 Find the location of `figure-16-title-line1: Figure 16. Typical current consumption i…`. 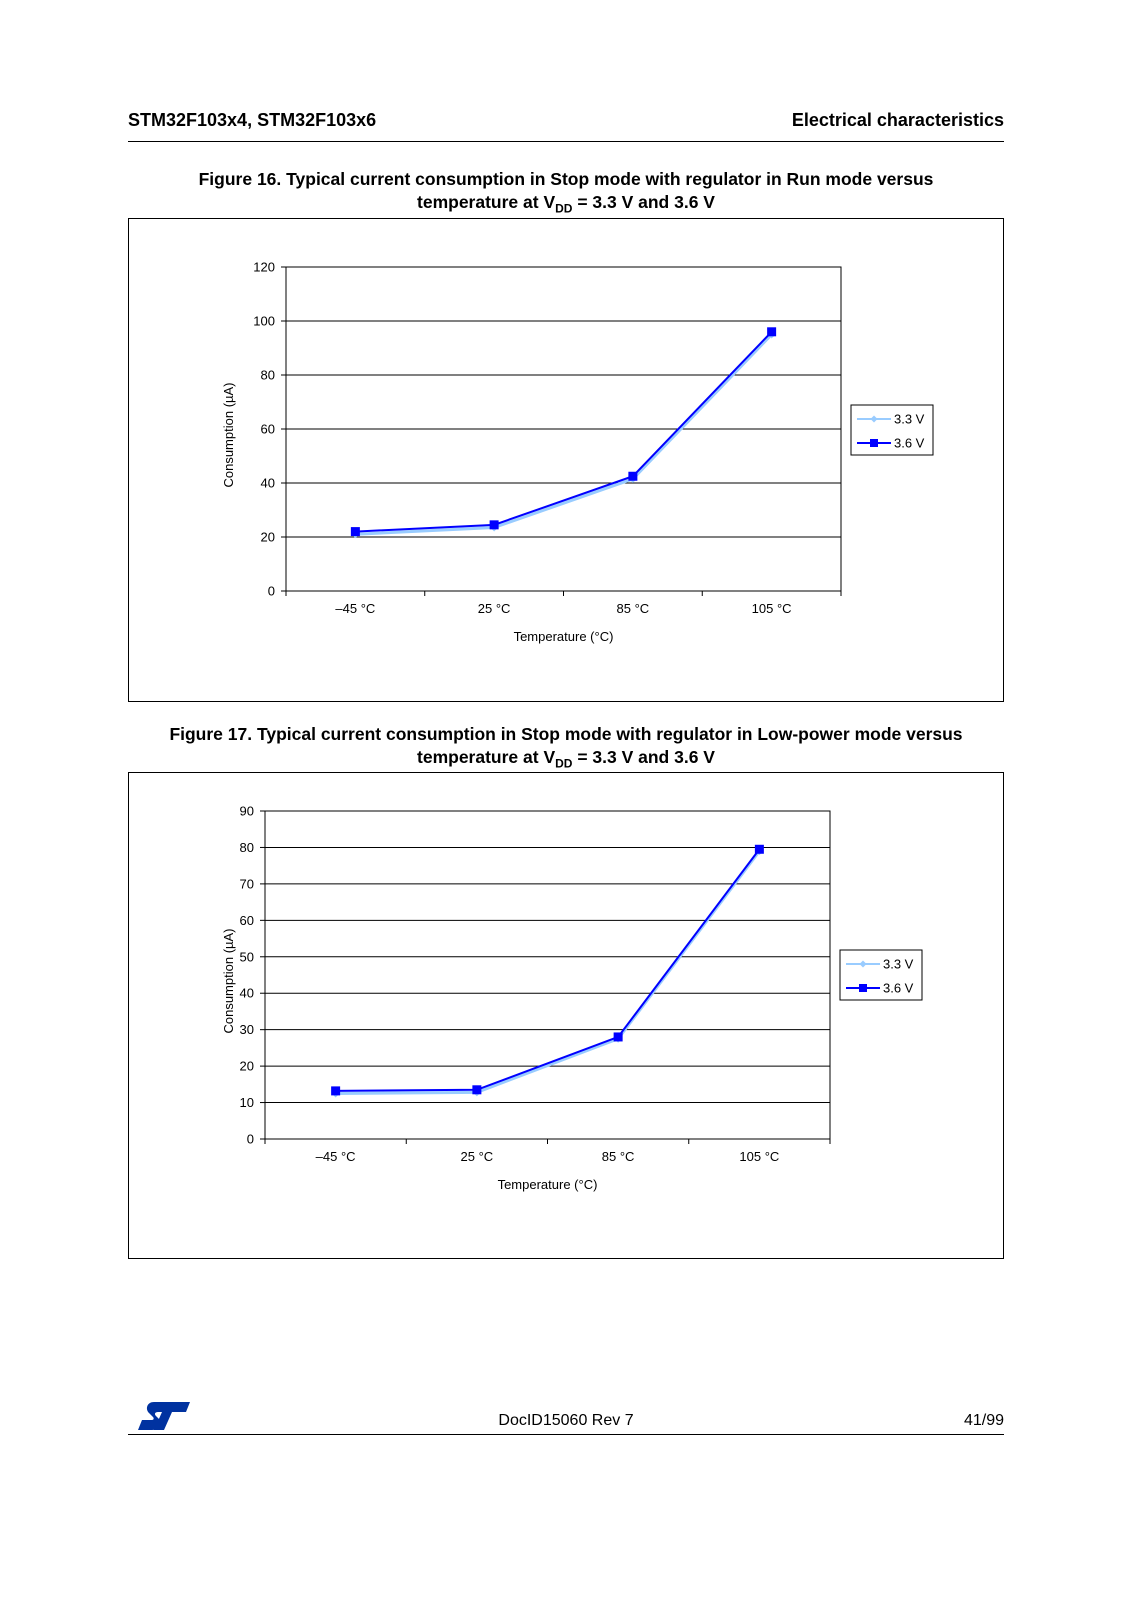

figure-16-title-line1: Figure 16. Typical current consumption i… is located at coordinates (566, 179).